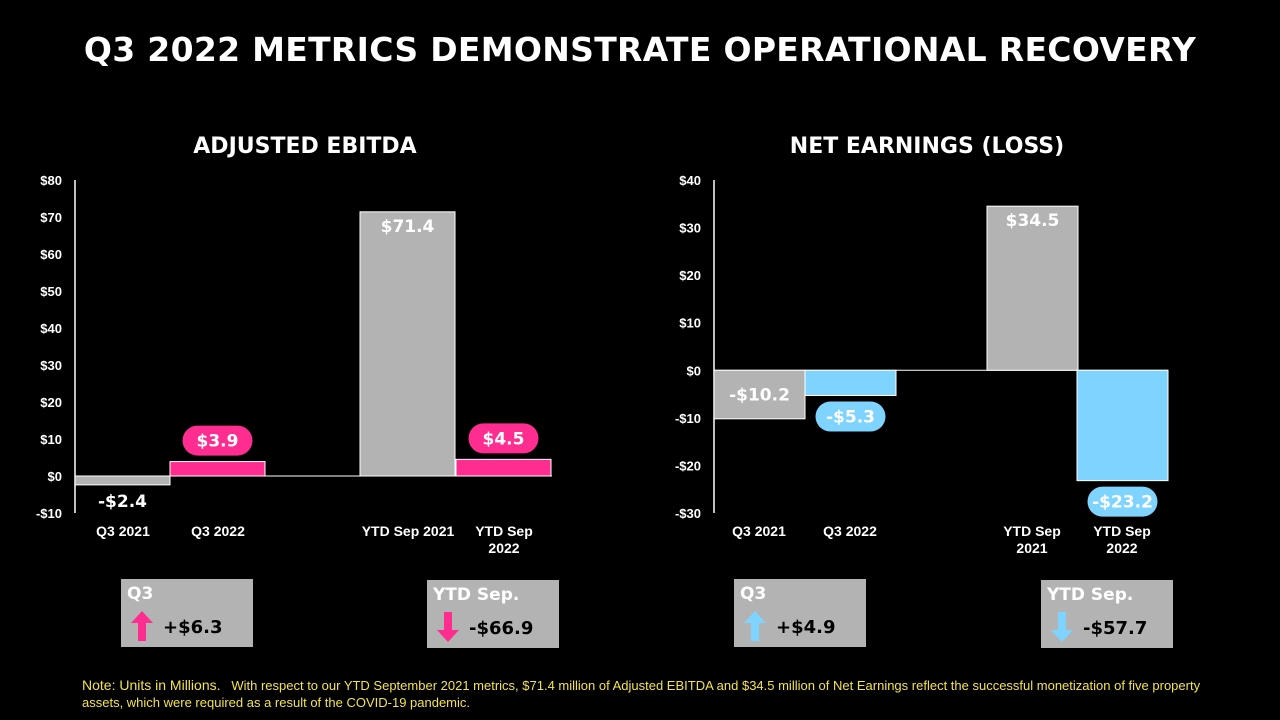 This screenshot has height=720, width=1280. I want to click on y-tick-label: $80, so click(51, 180).